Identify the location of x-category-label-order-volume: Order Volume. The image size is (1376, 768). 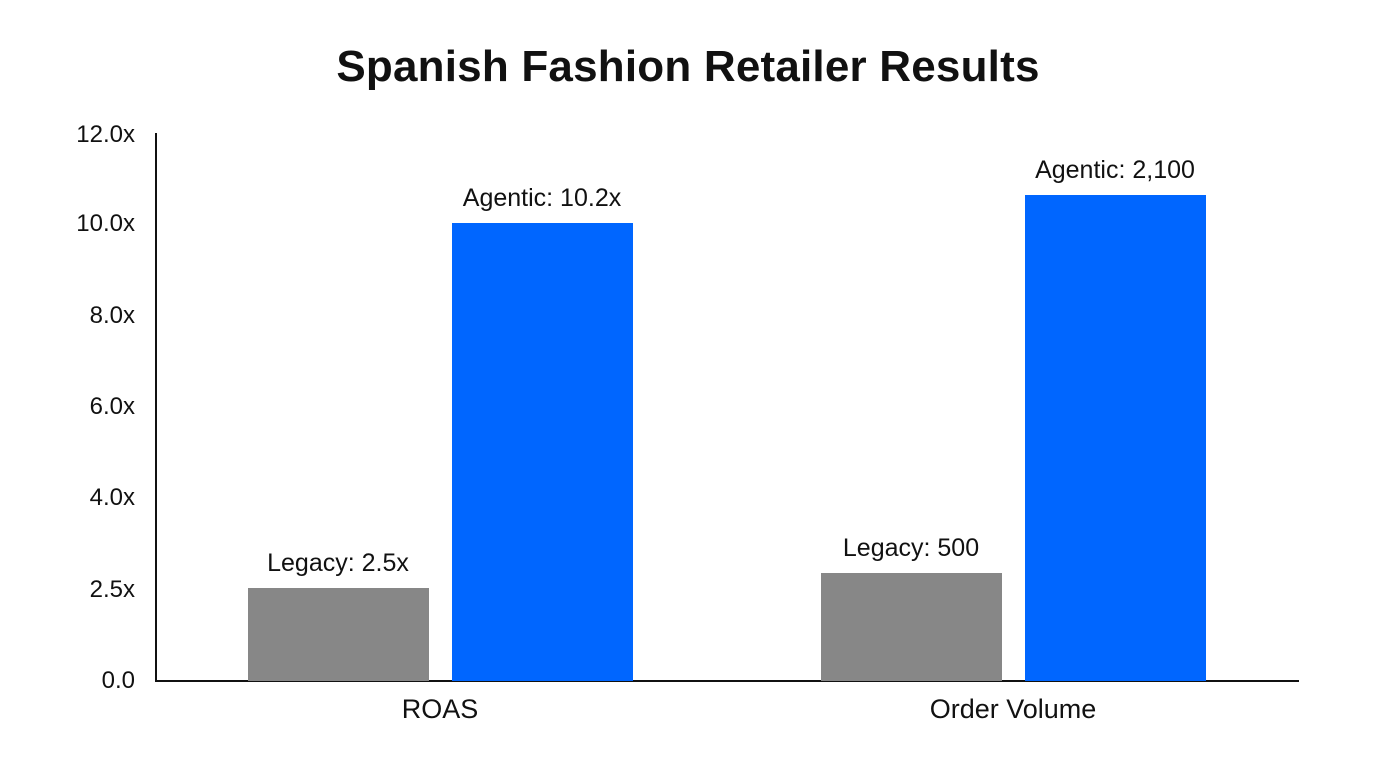
(1013, 709).